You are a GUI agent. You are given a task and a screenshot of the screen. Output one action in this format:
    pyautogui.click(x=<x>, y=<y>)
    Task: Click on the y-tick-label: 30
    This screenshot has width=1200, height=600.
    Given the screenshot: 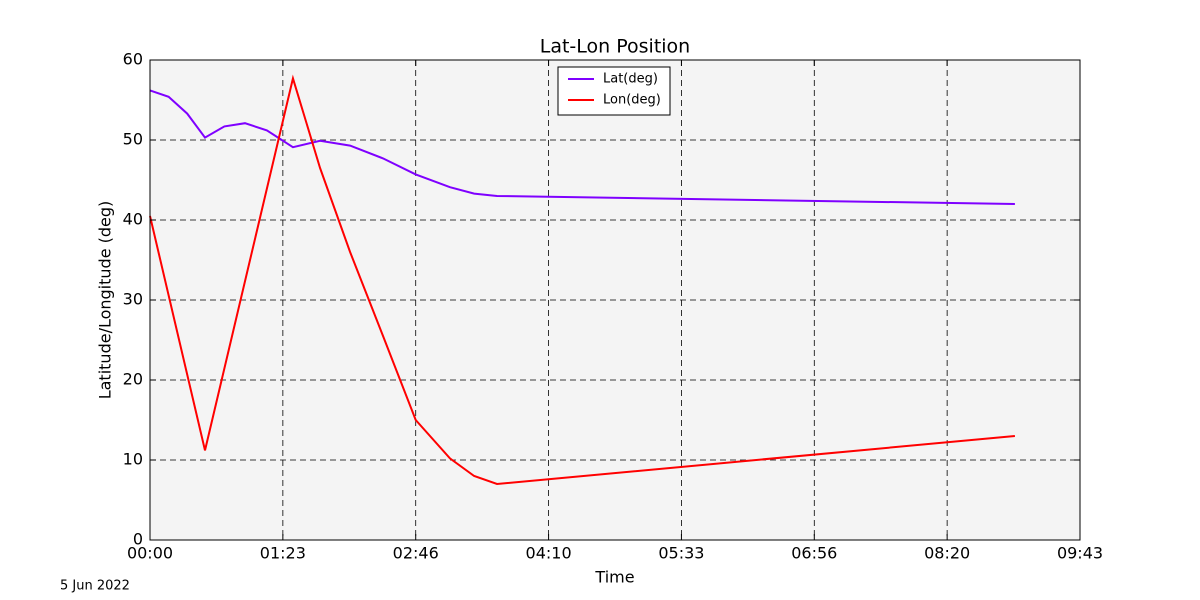 What is the action you would take?
    pyautogui.click(x=133, y=299)
    